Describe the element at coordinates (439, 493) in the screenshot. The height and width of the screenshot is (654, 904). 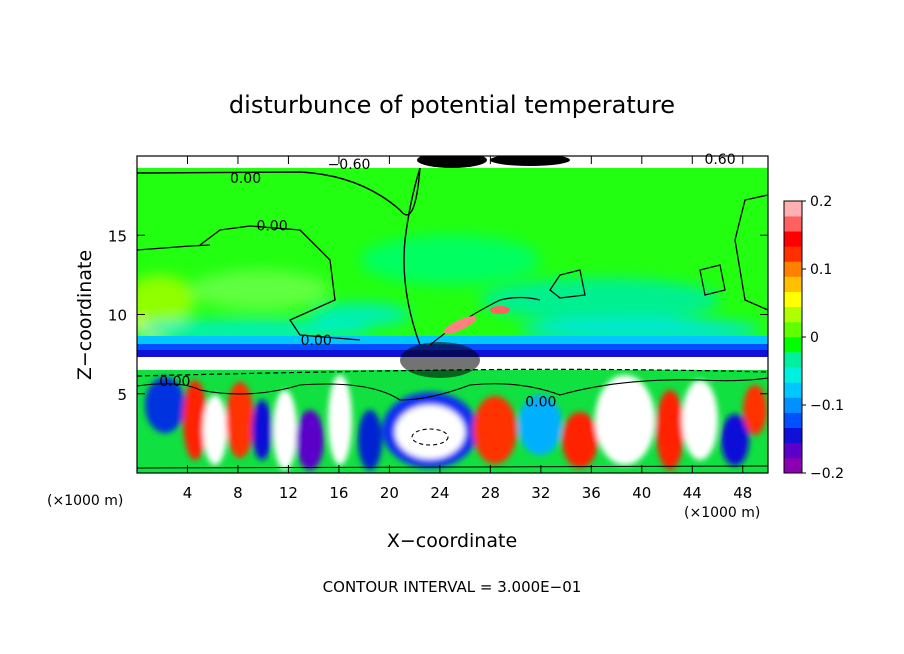
I see `x-tick-label: 24` at that location.